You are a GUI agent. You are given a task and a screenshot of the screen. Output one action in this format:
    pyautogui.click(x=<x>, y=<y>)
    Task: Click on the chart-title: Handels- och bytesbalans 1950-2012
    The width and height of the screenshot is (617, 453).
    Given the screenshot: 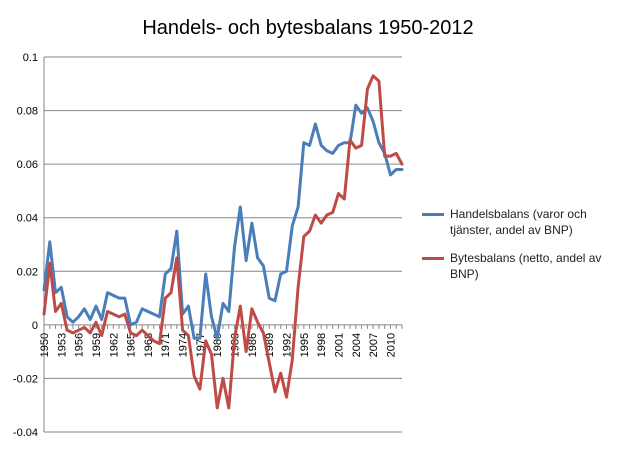 What is the action you would take?
    pyautogui.click(x=307, y=28)
    